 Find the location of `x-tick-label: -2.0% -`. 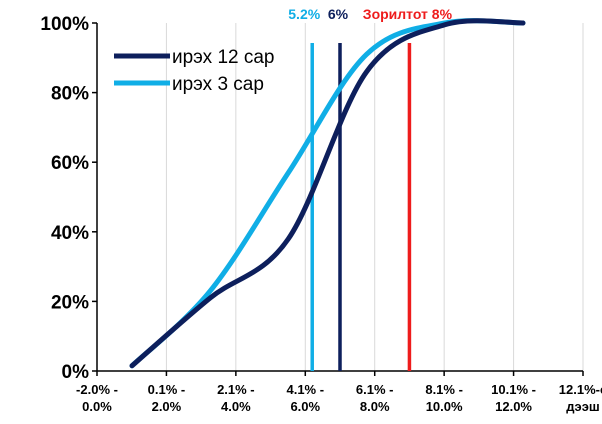

x-tick-label: -2.0% - is located at coordinates (97, 389).